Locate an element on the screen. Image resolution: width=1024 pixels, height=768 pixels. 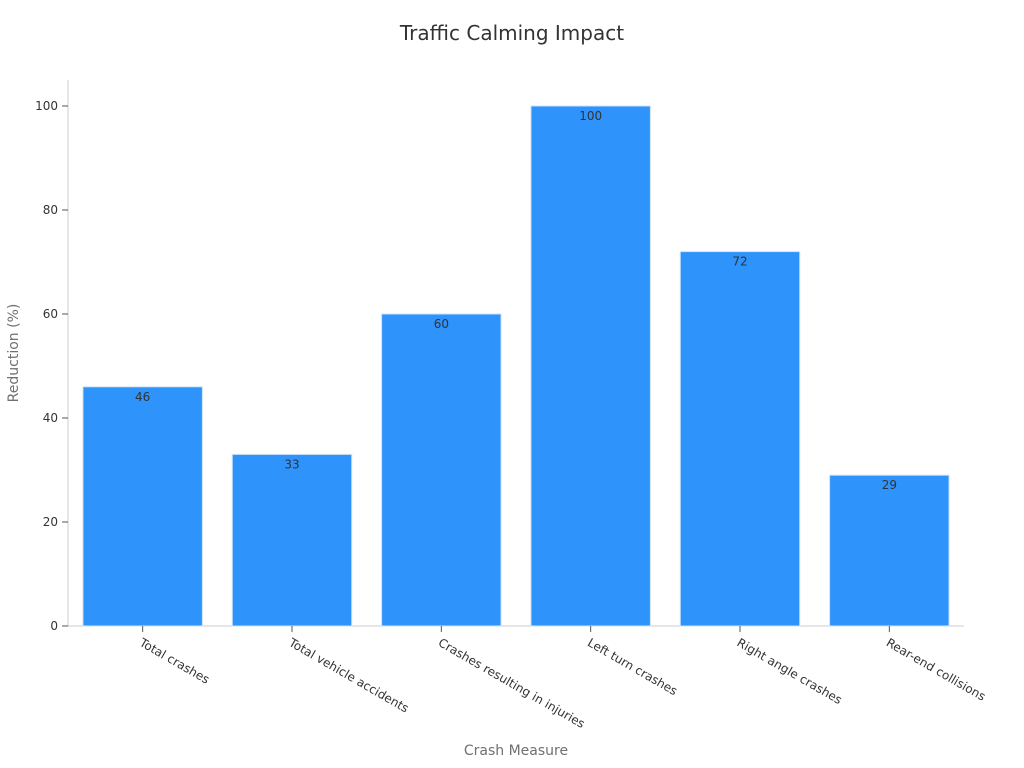
x-tick-label: Total vehicle accidents is located at coordinates (349, 675).